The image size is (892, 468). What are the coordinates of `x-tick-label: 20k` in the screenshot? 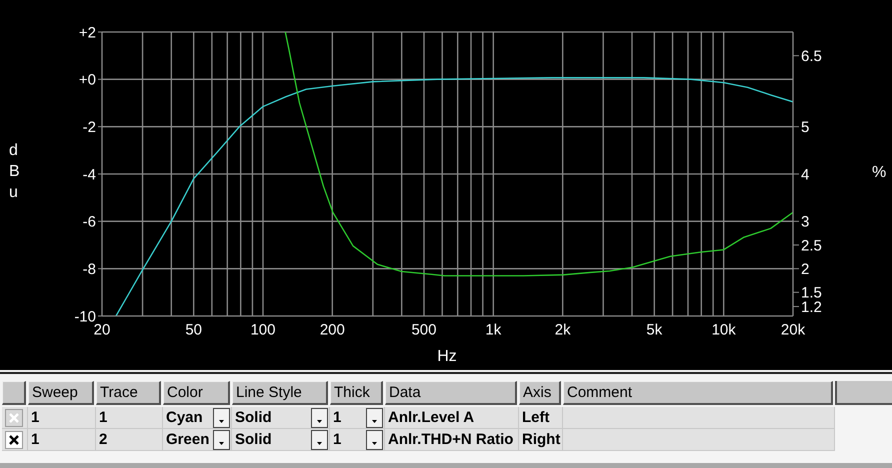 It's located at (793, 330).